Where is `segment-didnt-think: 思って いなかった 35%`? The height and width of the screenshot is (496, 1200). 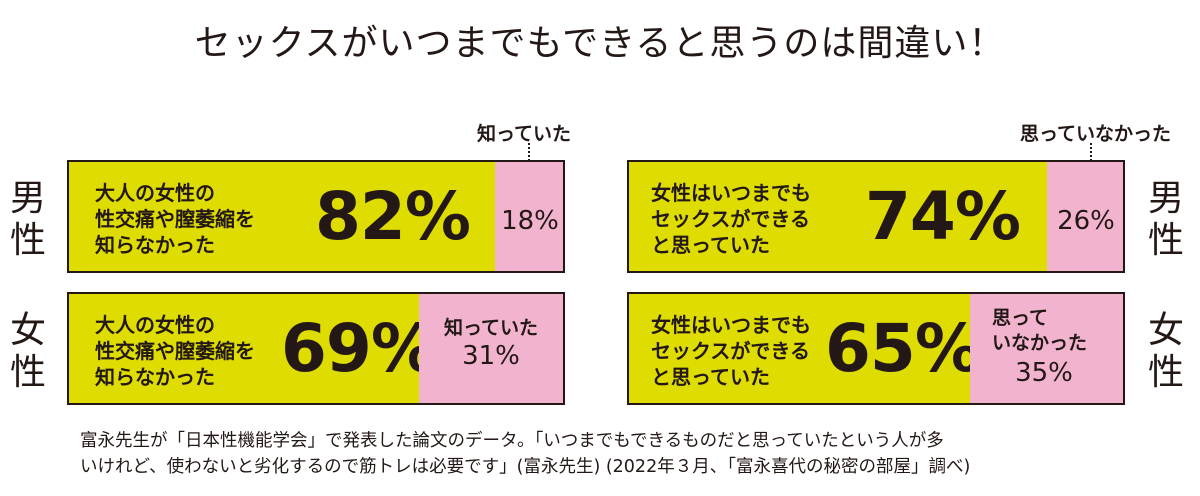 segment-didnt-think: 思って いなかった 35% is located at coordinates (1046, 348).